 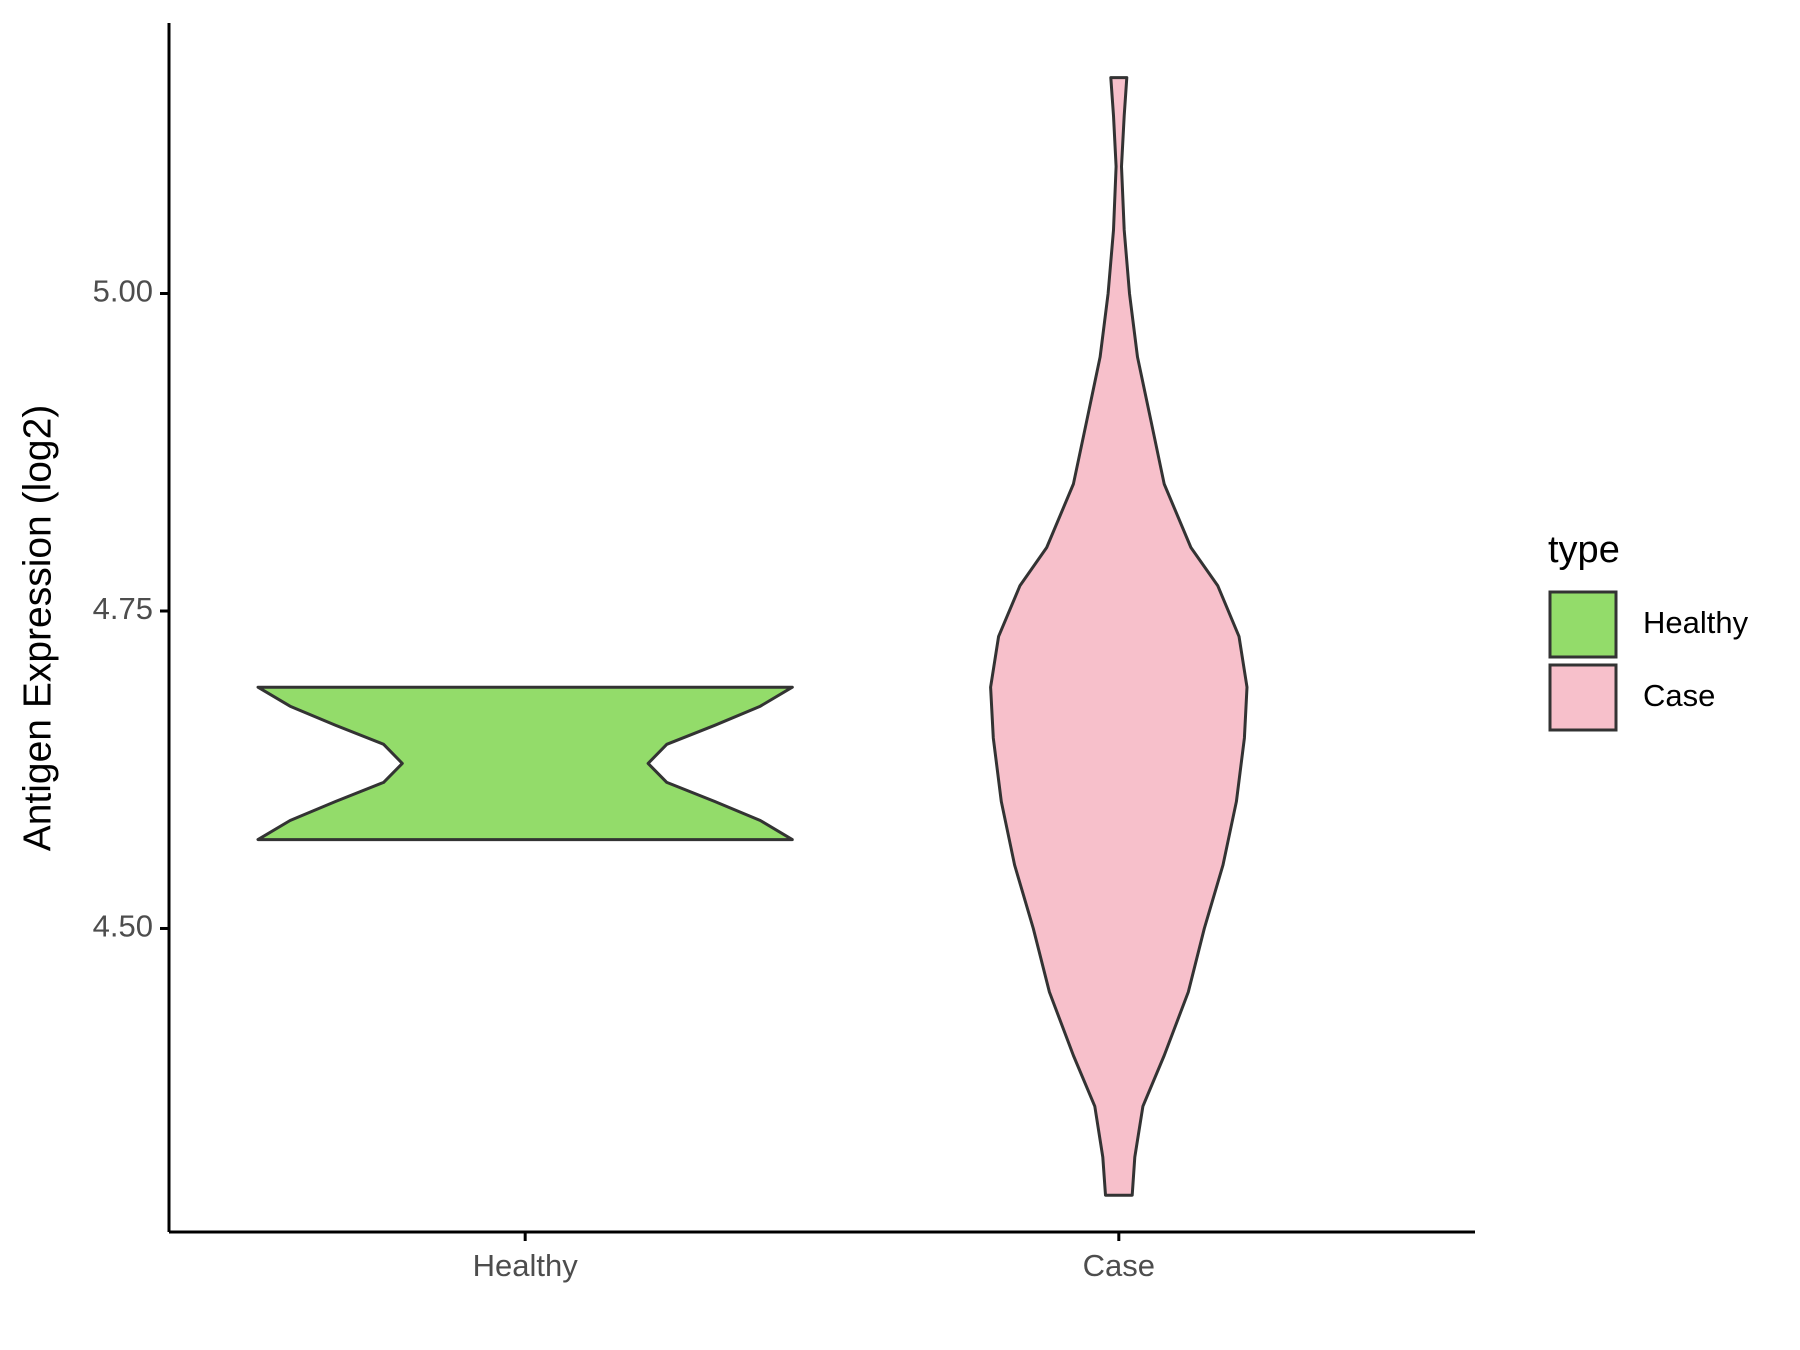 I want to click on y-tick-label: 4.50, so click(x=123, y=926).